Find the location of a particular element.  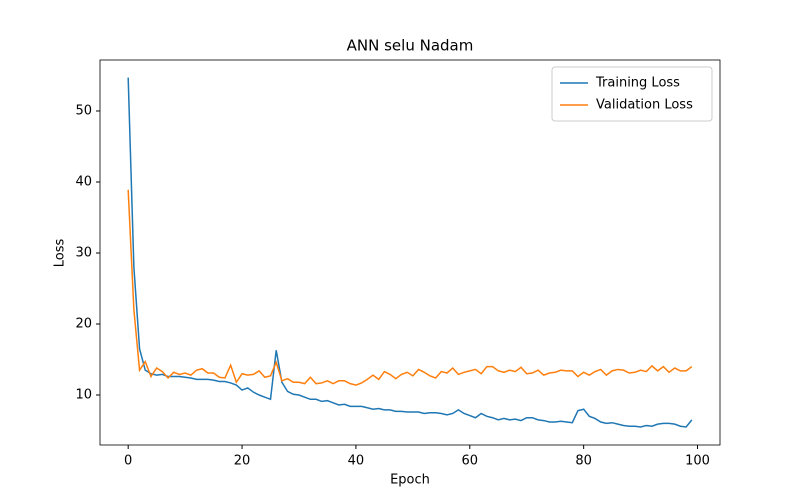

x-tick-label: 0 is located at coordinates (128, 461).